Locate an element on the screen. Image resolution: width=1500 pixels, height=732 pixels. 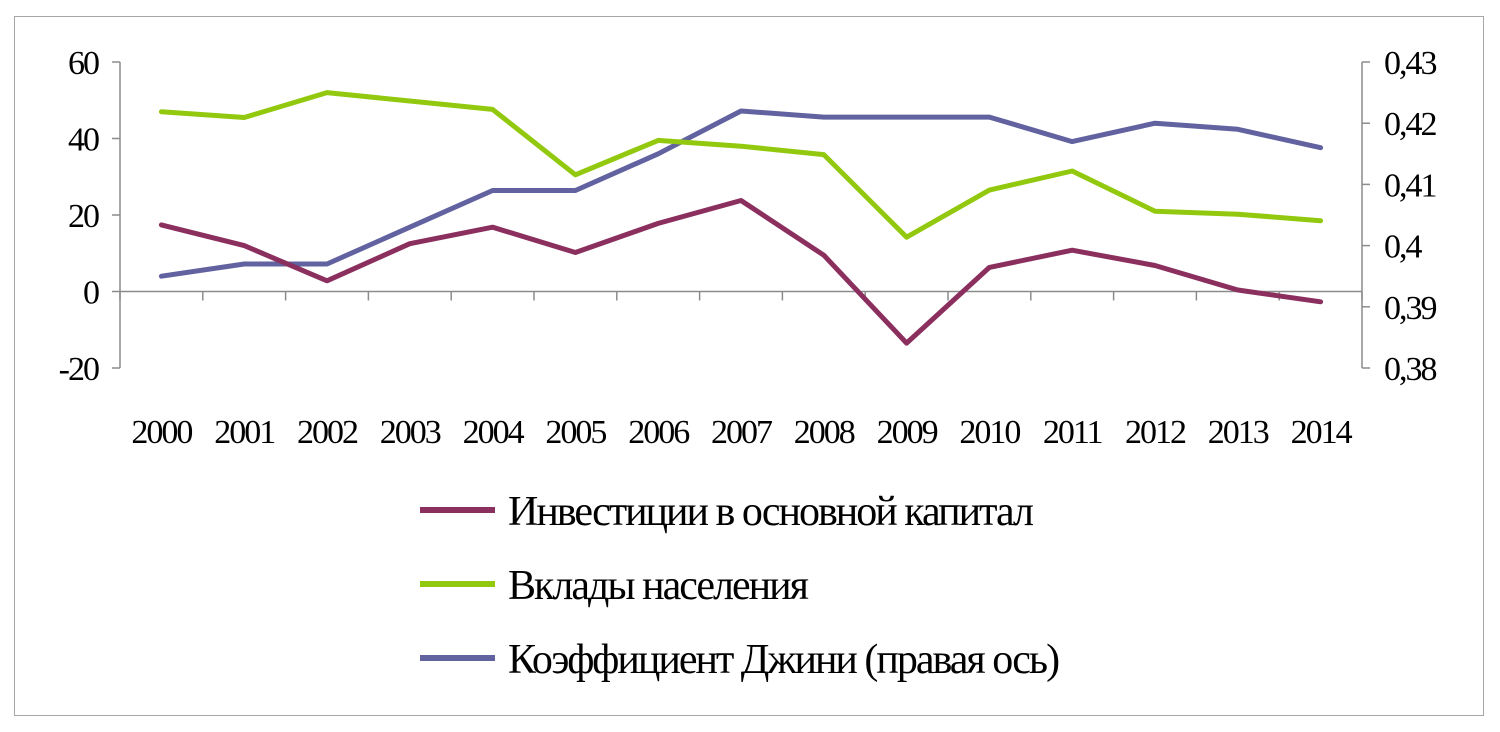
x-axis-tick-label: 2003 is located at coordinates (410, 432).